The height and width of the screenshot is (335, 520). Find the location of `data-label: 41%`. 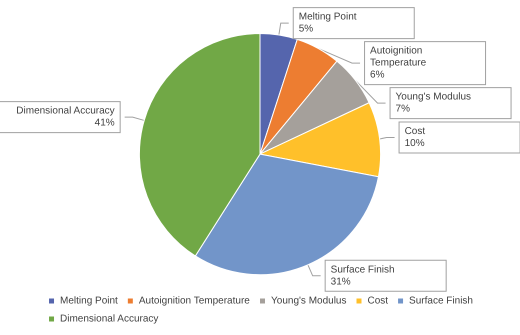

data-label: 41% is located at coordinates (104, 123).